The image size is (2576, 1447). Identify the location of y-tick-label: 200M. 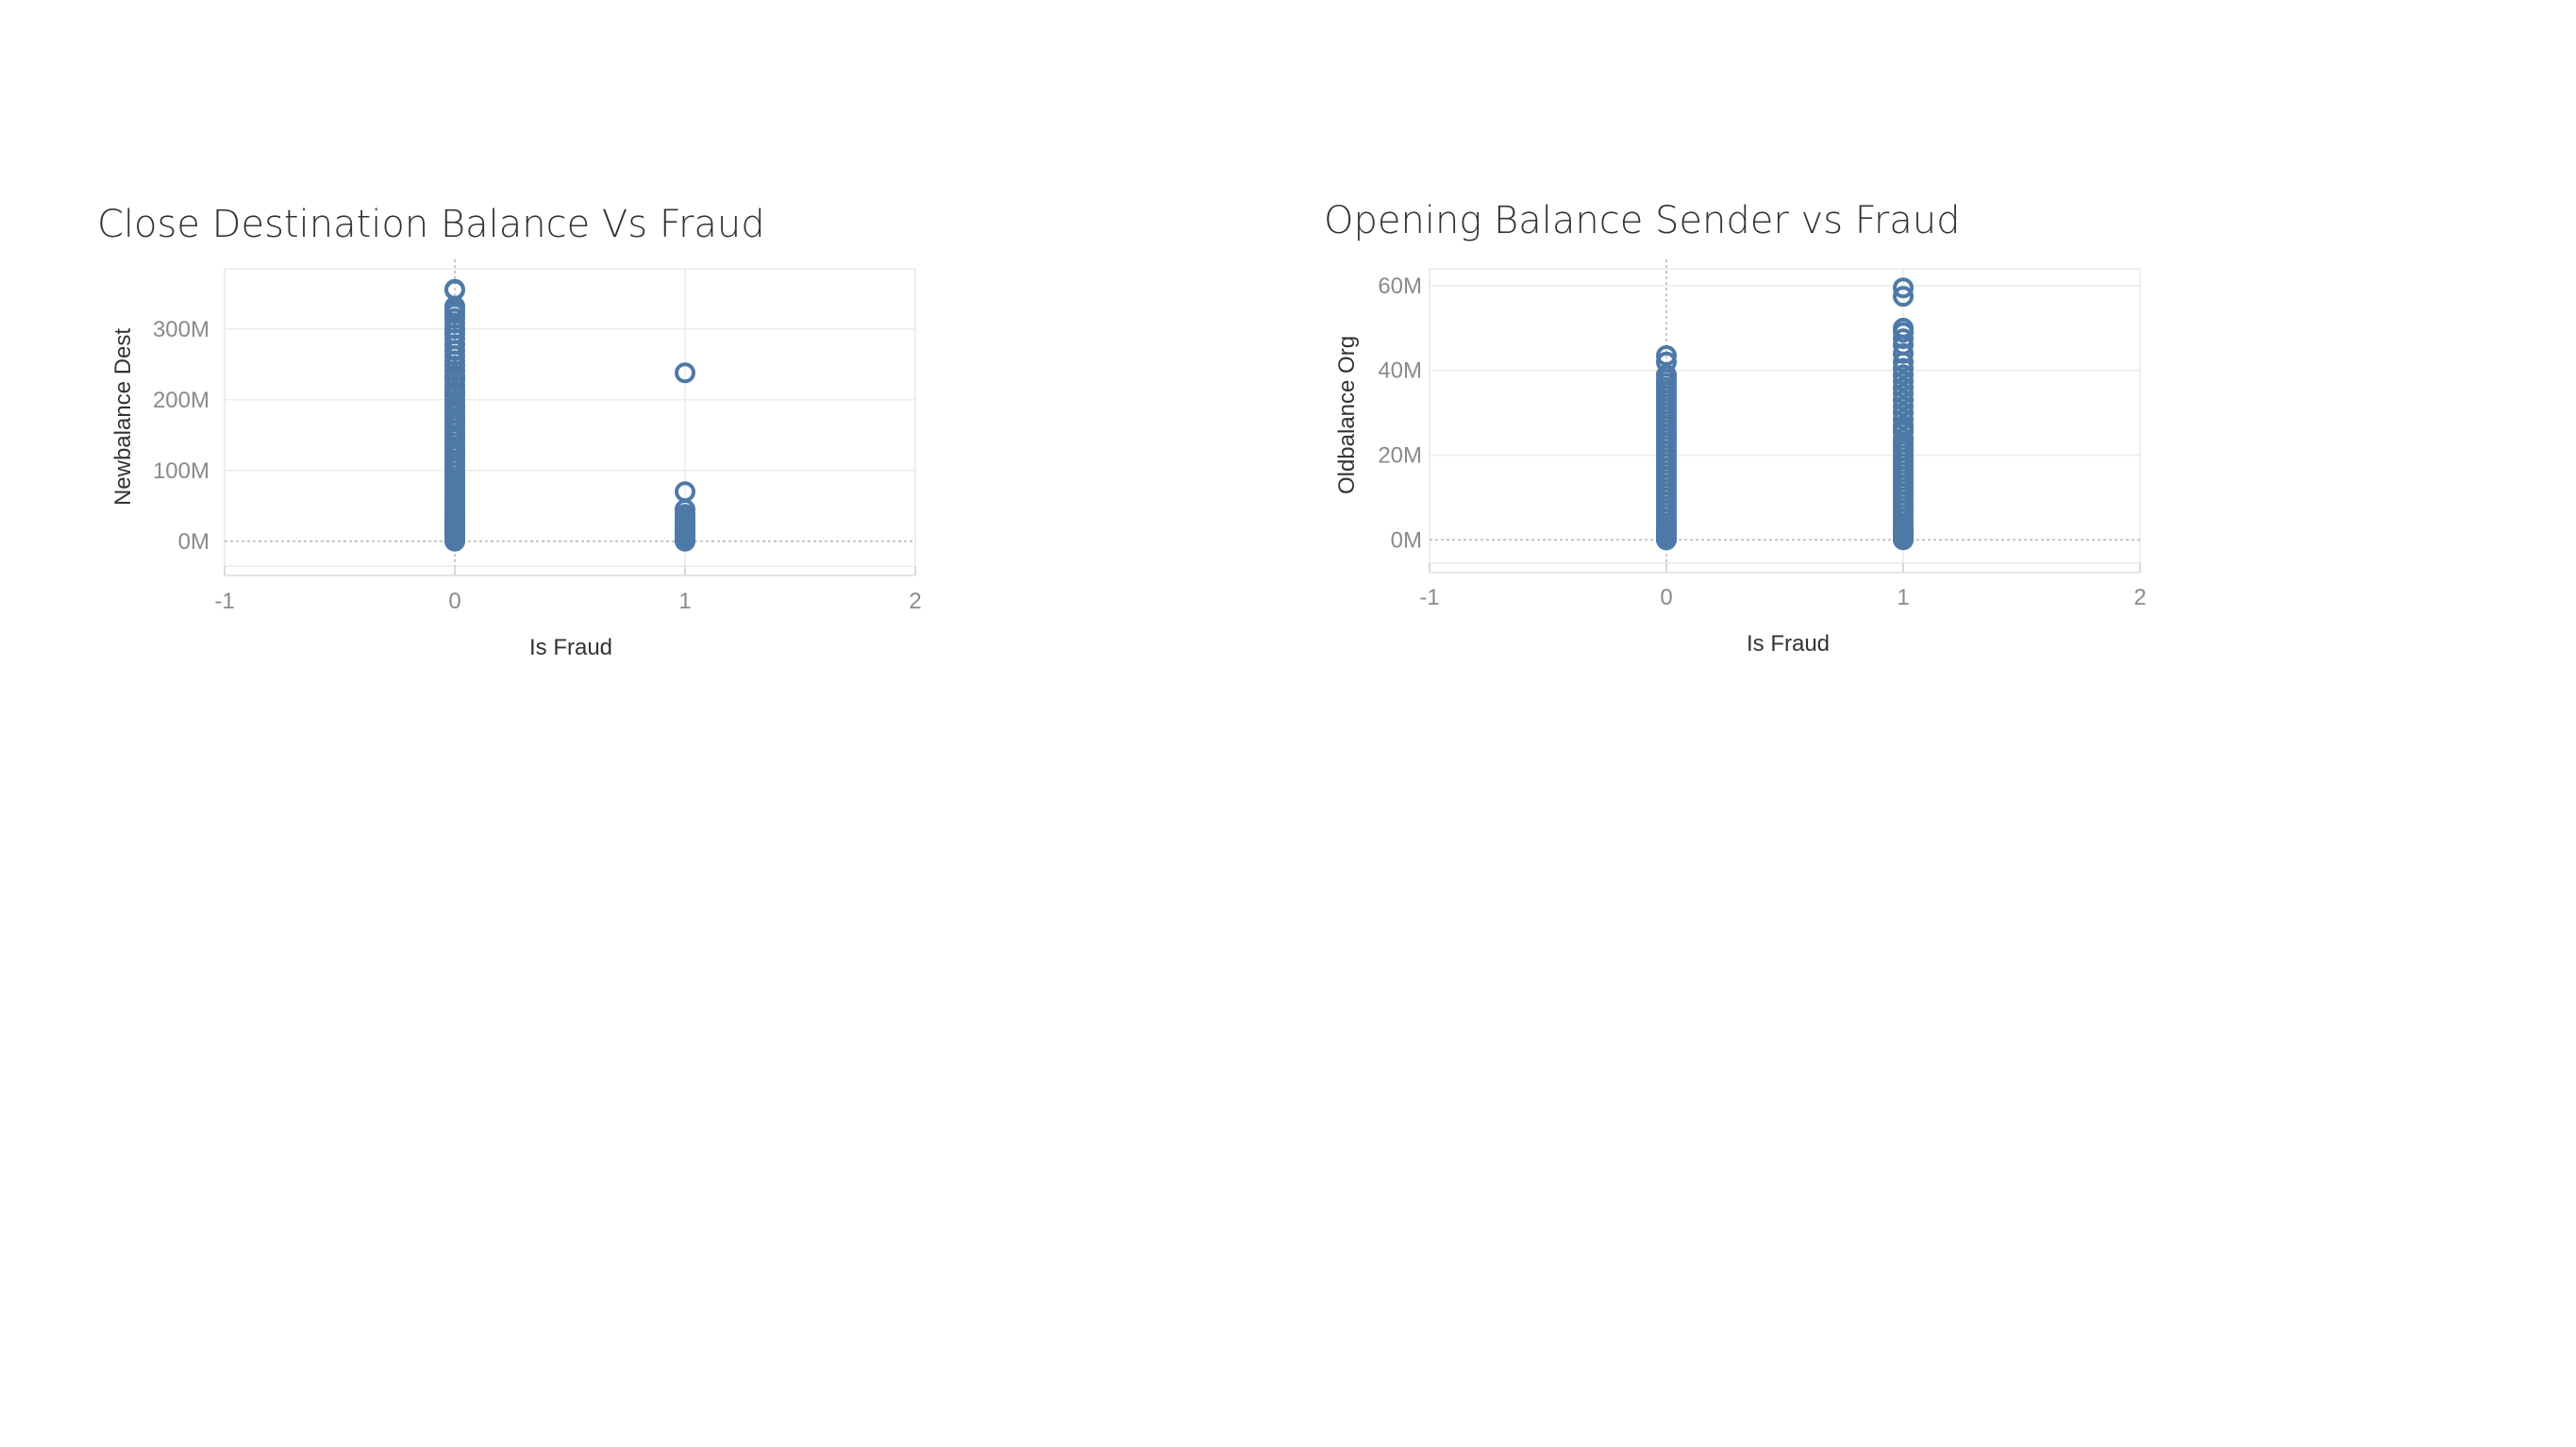
(181, 400).